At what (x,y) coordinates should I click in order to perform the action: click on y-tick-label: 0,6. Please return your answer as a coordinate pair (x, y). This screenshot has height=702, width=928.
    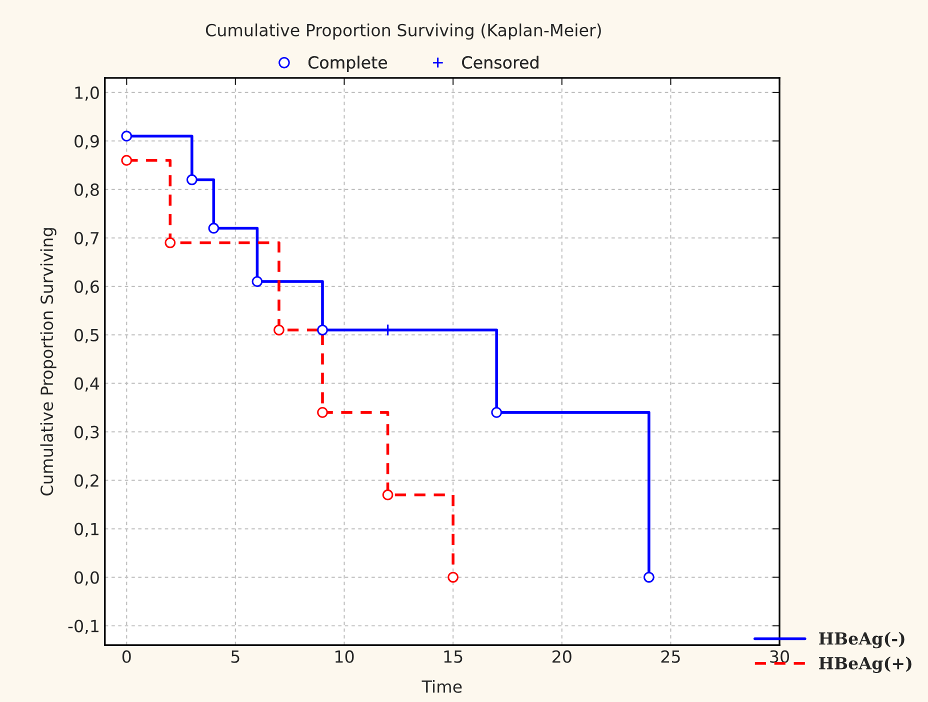
    Looking at the image, I should click on (86, 287).